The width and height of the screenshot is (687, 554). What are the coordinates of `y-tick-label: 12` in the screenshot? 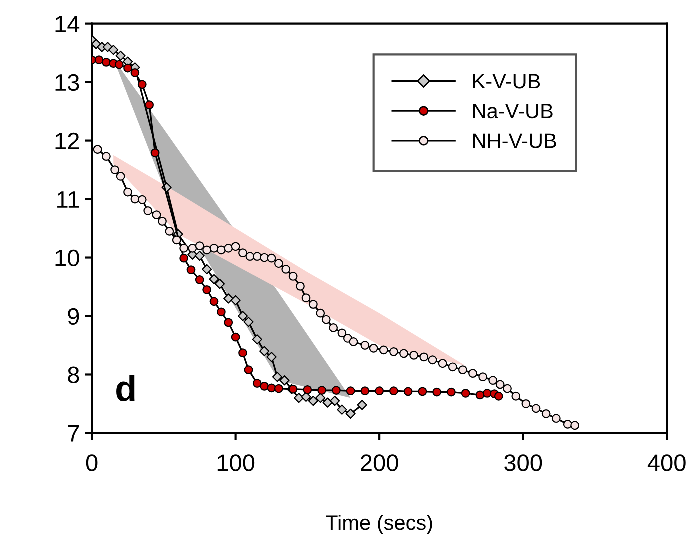 It's located at (68, 141).